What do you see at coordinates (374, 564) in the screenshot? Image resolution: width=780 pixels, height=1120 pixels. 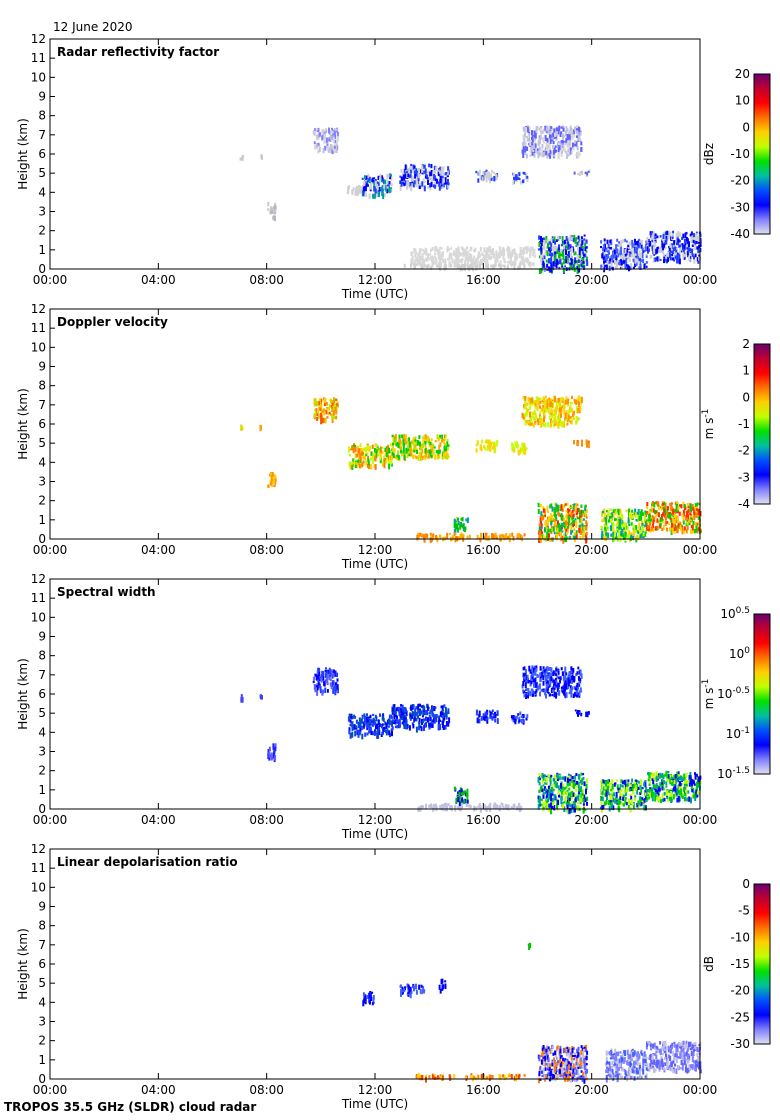 I see `x-axis-label: Time (UTC)` at bounding box center [374, 564].